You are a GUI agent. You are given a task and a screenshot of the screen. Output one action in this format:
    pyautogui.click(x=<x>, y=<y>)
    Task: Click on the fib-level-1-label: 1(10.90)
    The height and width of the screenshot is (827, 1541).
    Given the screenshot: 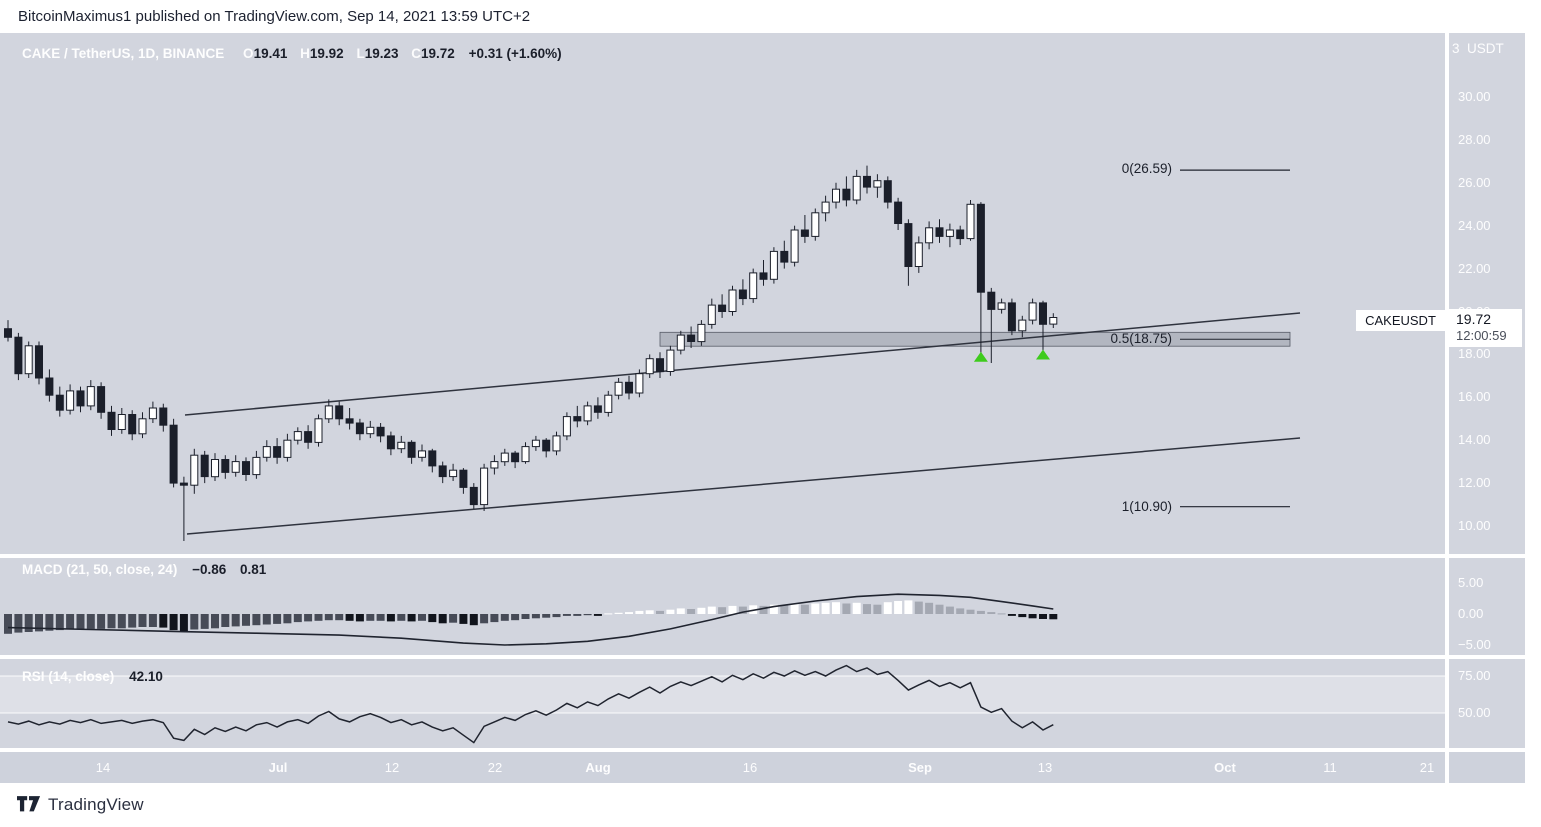 What is the action you would take?
    pyautogui.click(x=1146, y=506)
    